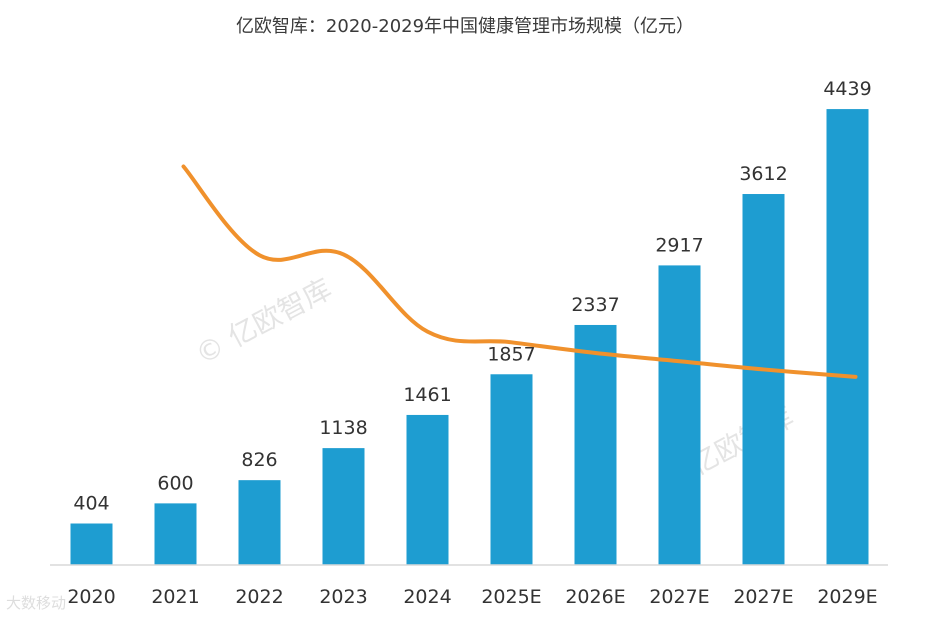 The height and width of the screenshot is (621, 931). What do you see at coordinates (511, 597) in the screenshot?
I see `x-tick-label-5: 2025E` at bounding box center [511, 597].